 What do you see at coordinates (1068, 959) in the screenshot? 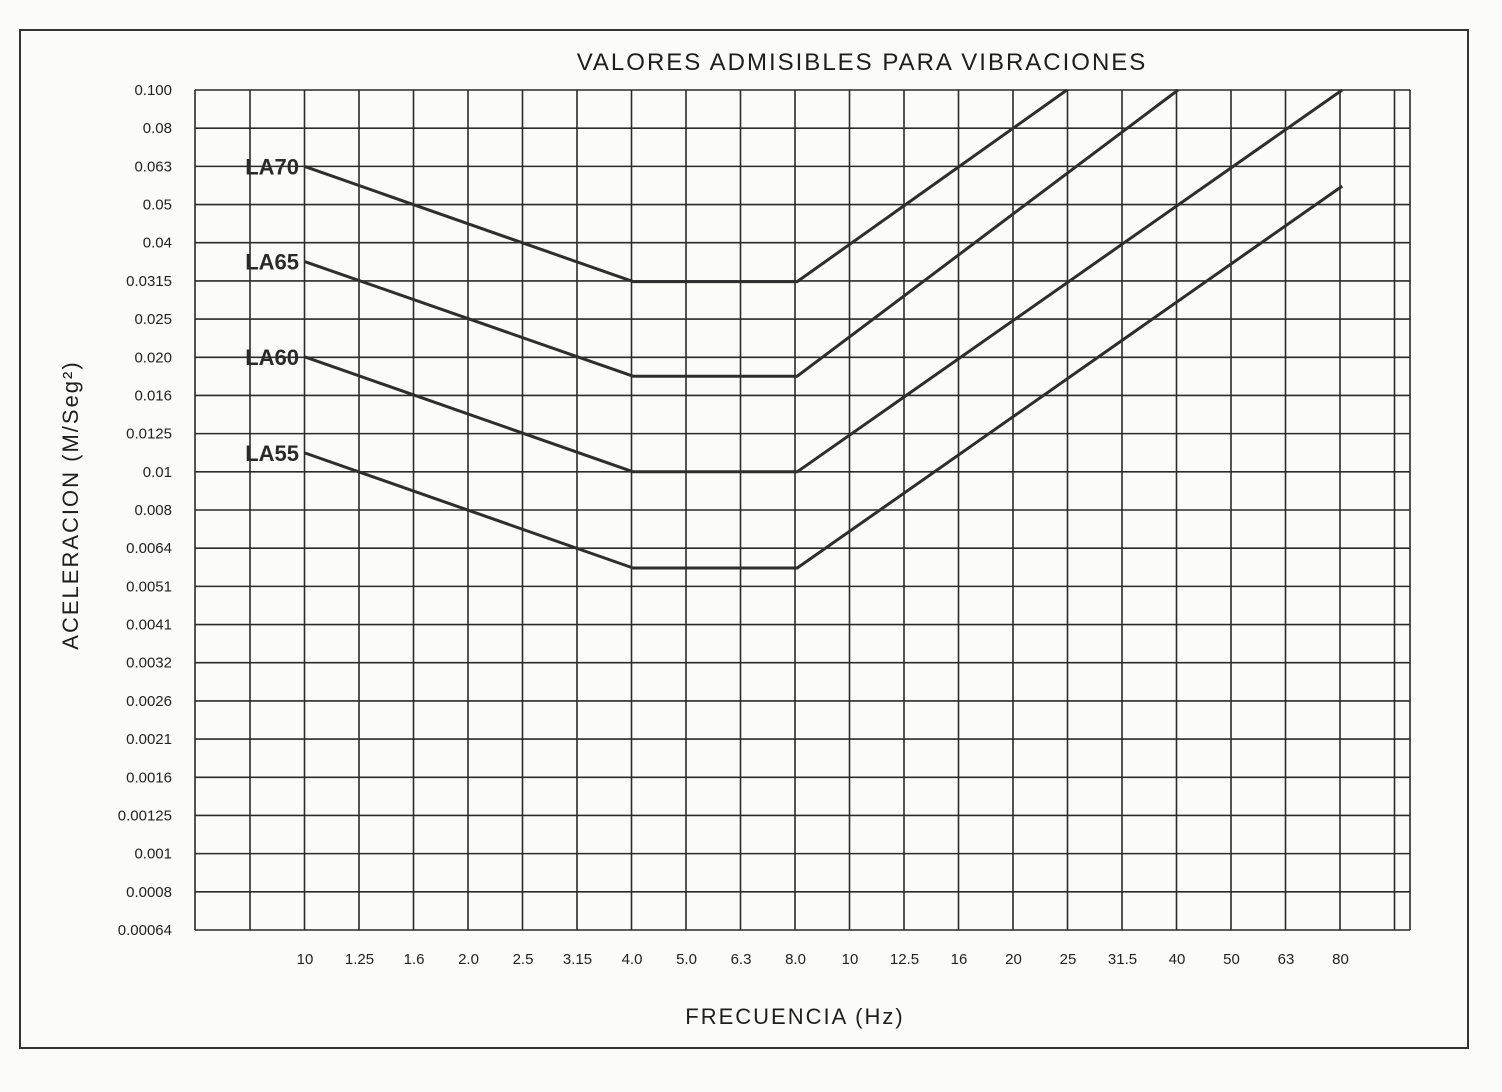
I see `x-tick-label: 25` at bounding box center [1068, 959].